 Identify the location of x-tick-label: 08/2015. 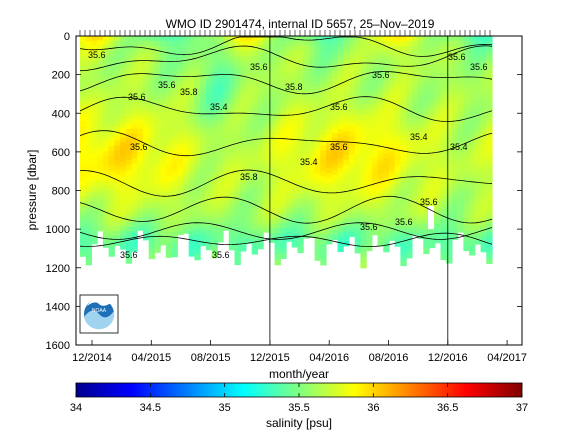
(211, 358).